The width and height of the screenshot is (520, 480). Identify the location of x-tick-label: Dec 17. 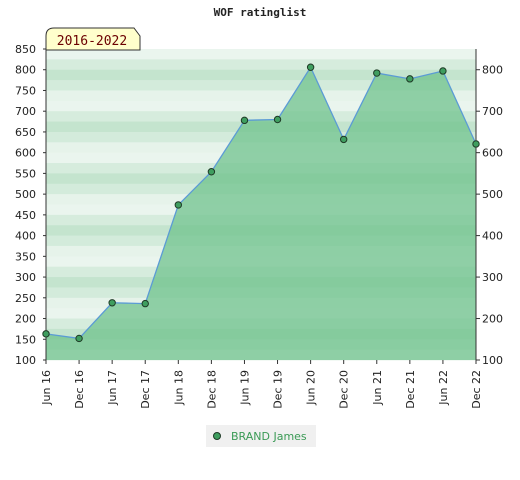
(145, 389).